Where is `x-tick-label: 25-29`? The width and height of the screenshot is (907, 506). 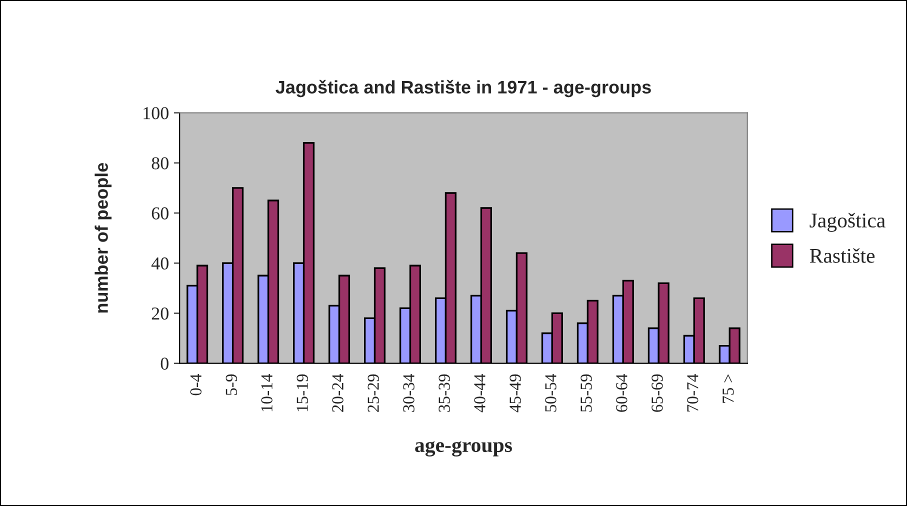
x-tick-label: 25-29 is located at coordinates (373, 393).